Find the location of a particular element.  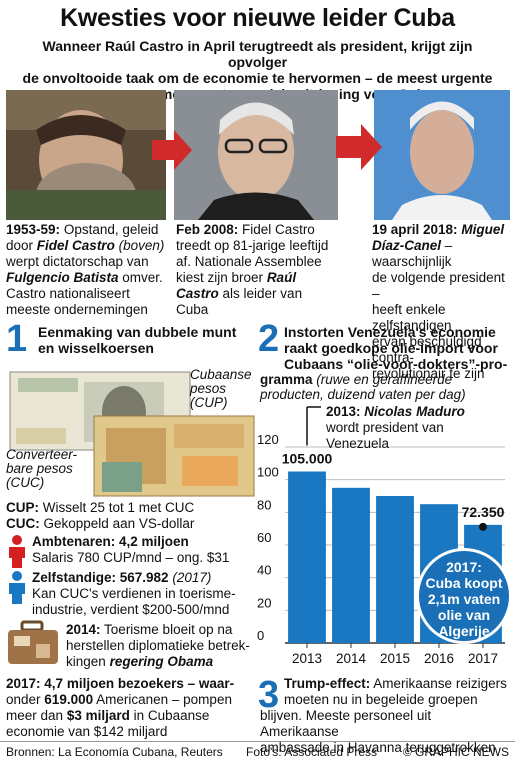

cup-label: Cubaanse pesos (CUP) is located at coordinates (225, 389).